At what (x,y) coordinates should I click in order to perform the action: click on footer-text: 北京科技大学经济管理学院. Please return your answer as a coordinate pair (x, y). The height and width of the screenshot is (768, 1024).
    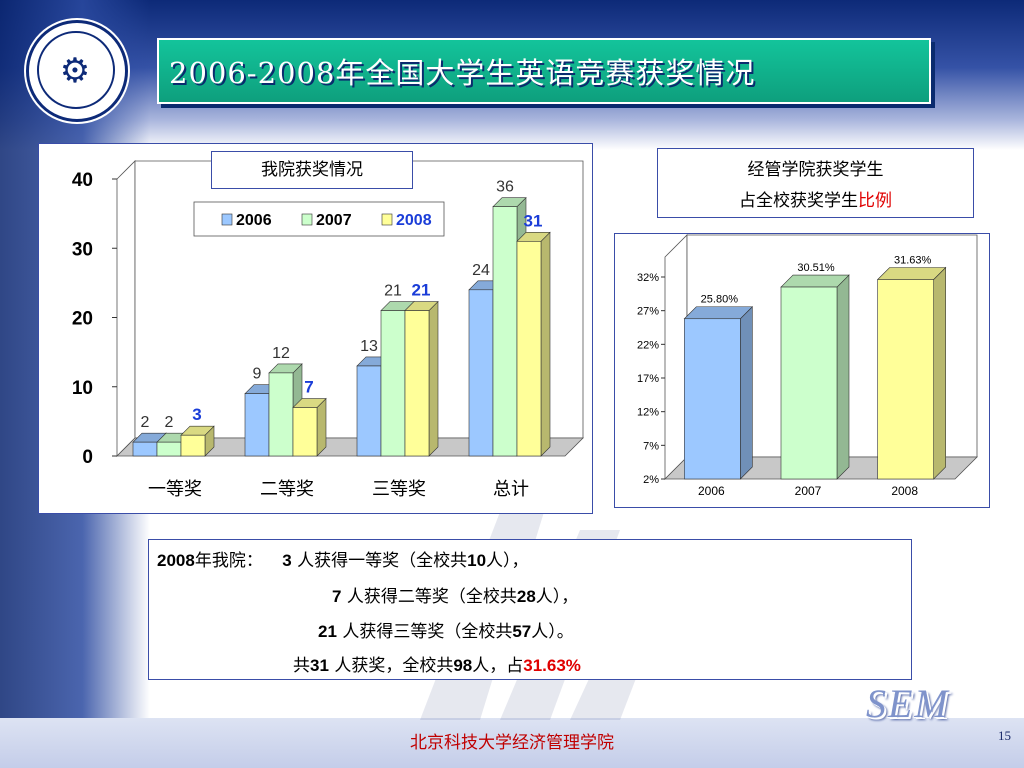
    Looking at the image, I should click on (512, 743).